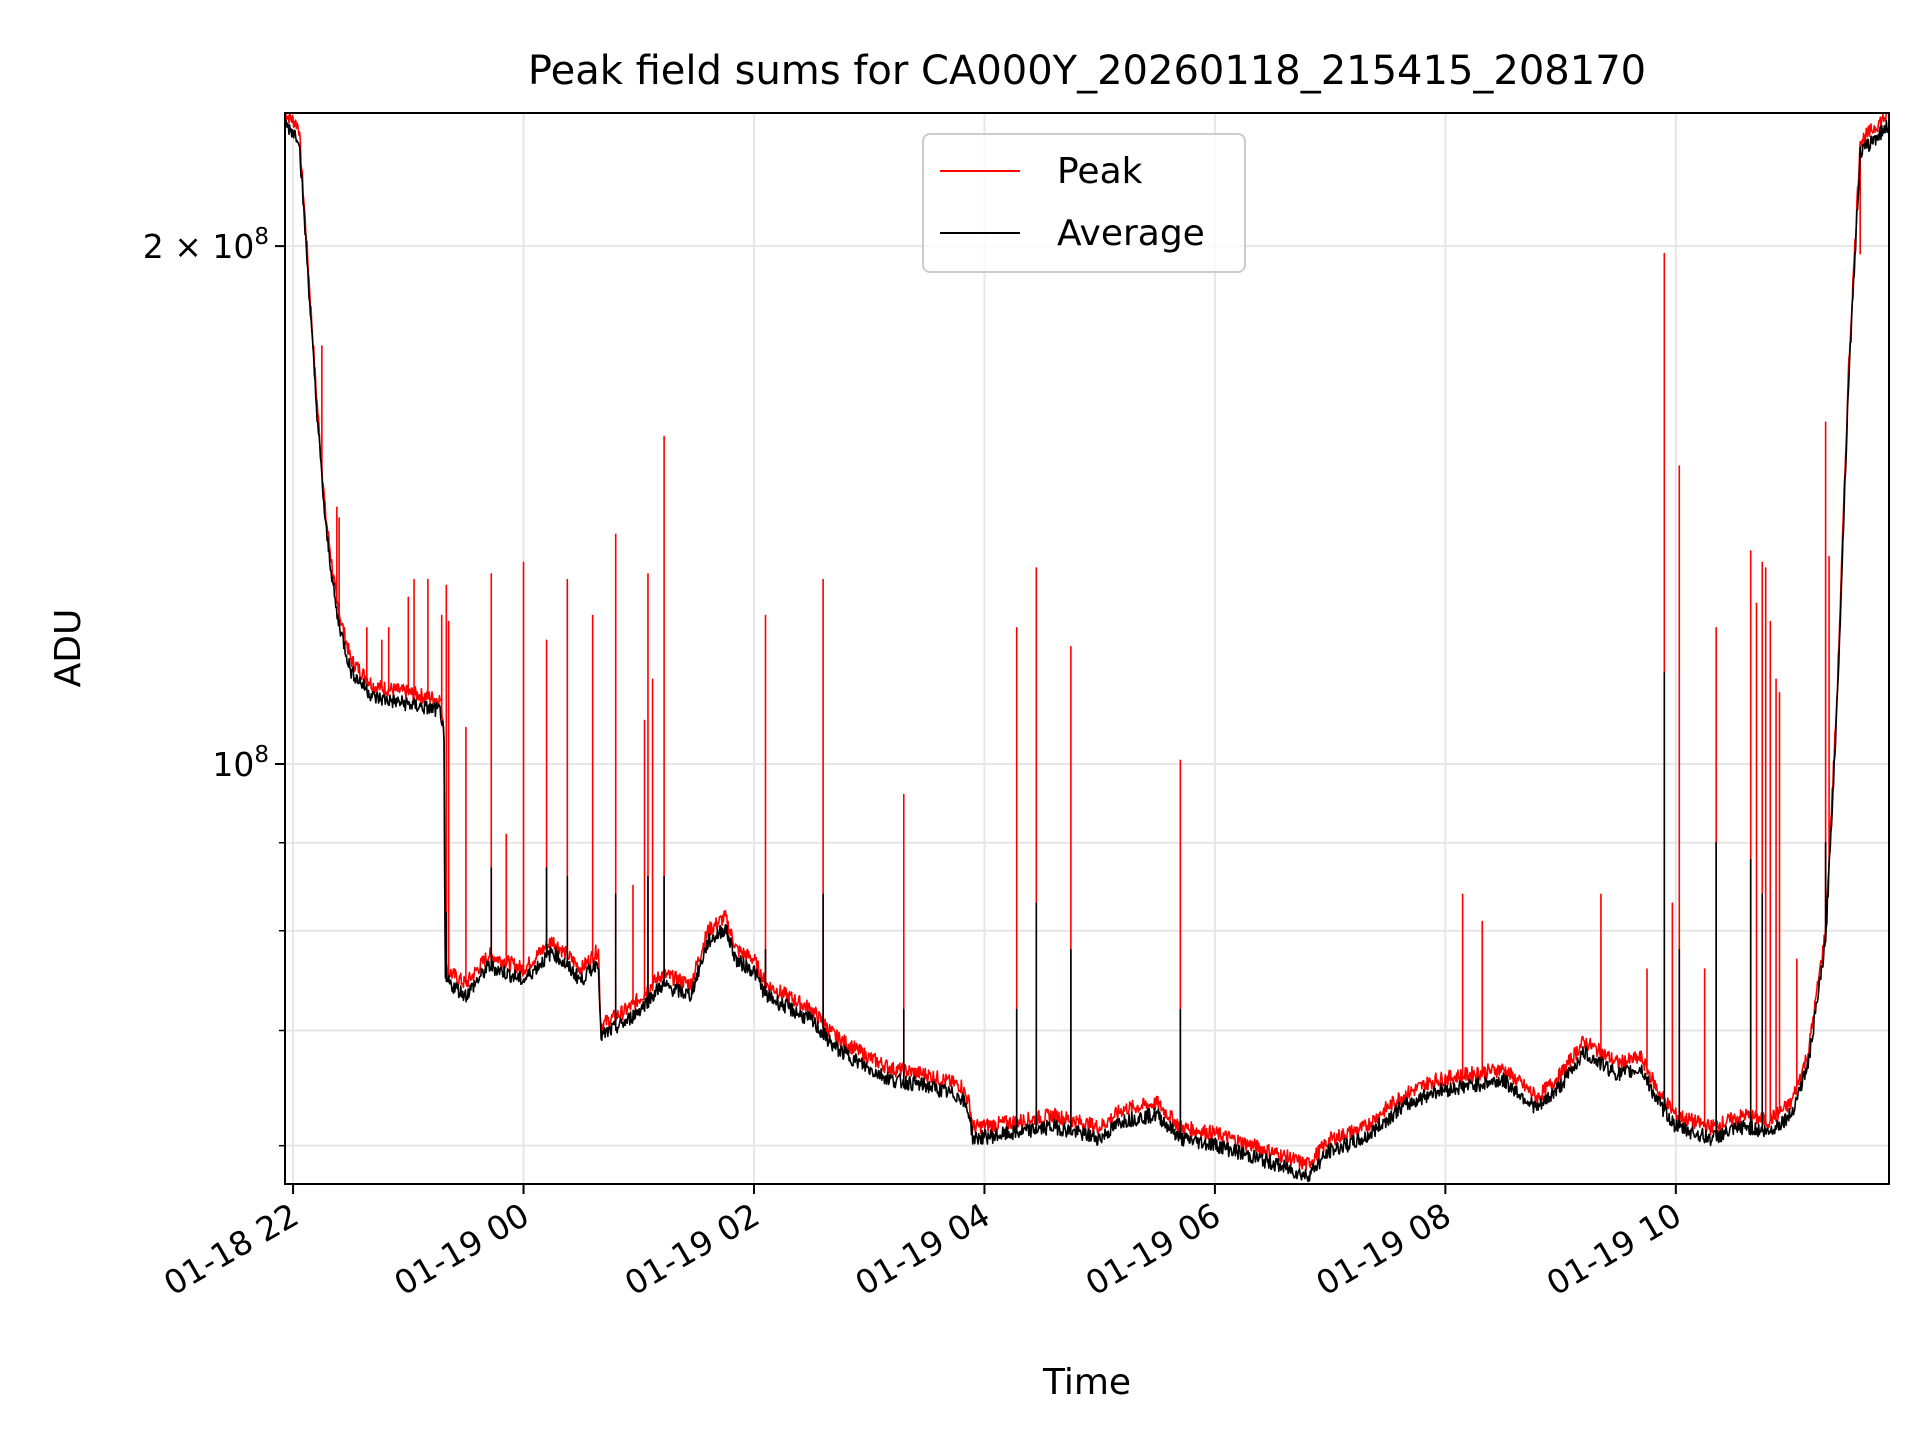 This screenshot has width=1920, height=1440. I want to click on legend-box, so click(1084, 203).